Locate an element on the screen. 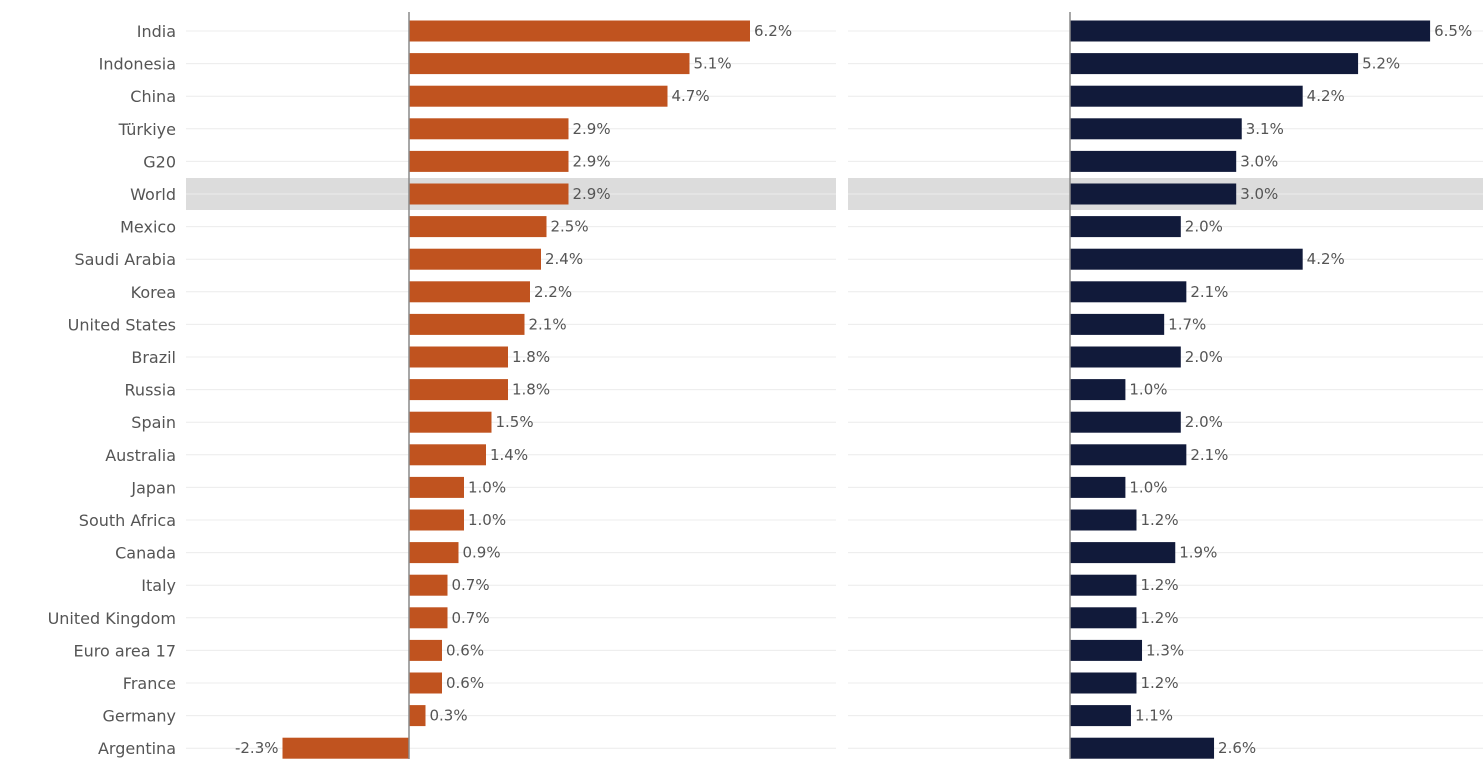  category-label: France is located at coordinates (149, 683).